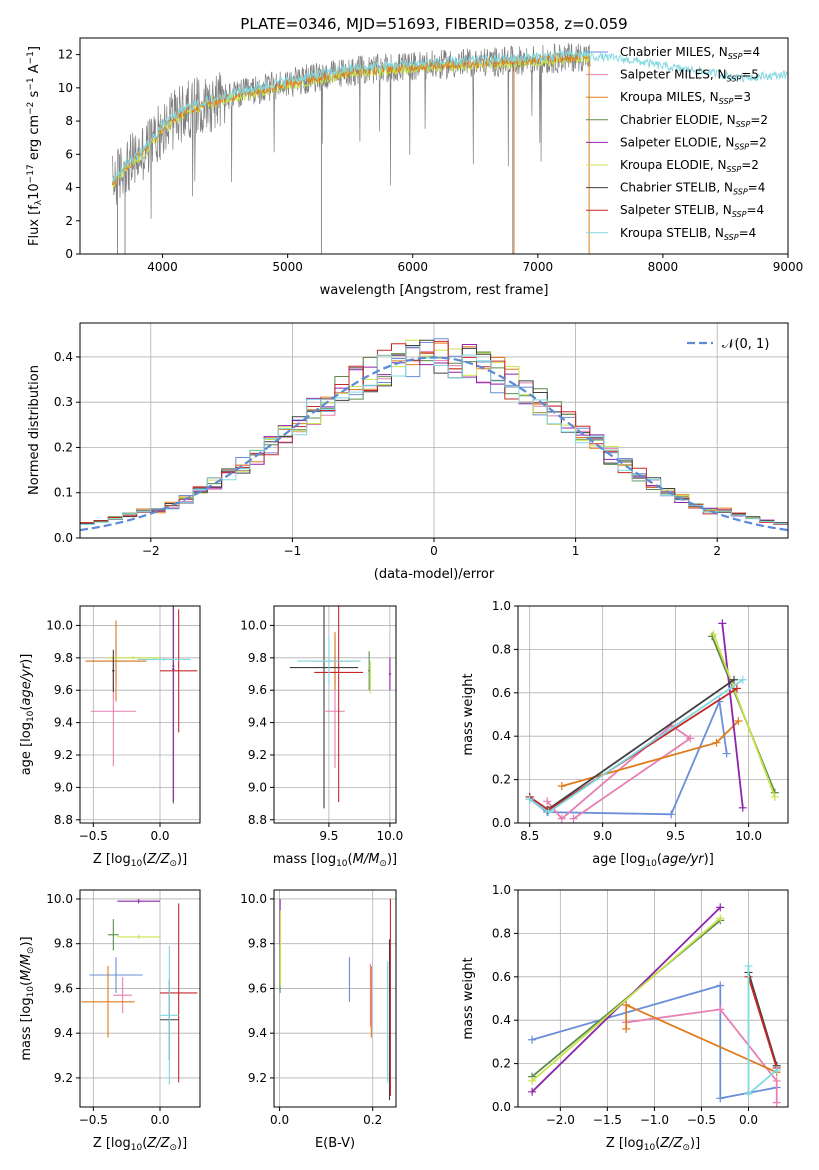 The width and height of the screenshot is (819, 1170). What do you see at coordinates (654, 1120) in the screenshot?
I see `x-tick-label: −1.0` at bounding box center [654, 1120].